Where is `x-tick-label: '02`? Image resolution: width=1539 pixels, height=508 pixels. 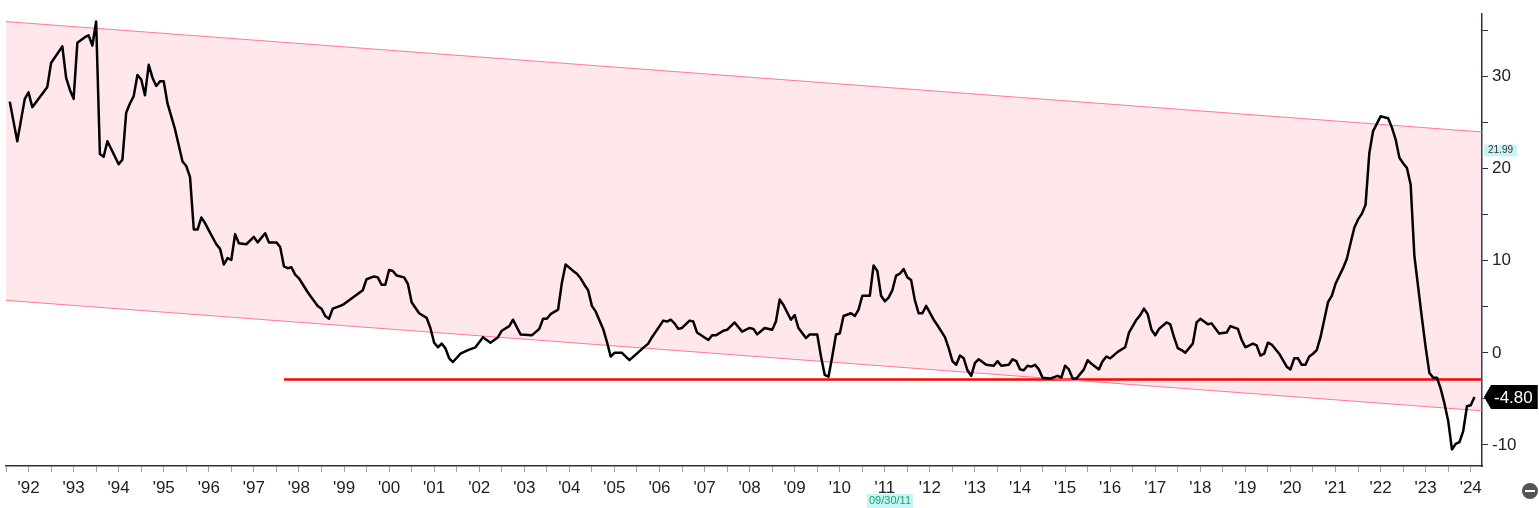
x-tick-label: '02 is located at coordinates (479, 487).